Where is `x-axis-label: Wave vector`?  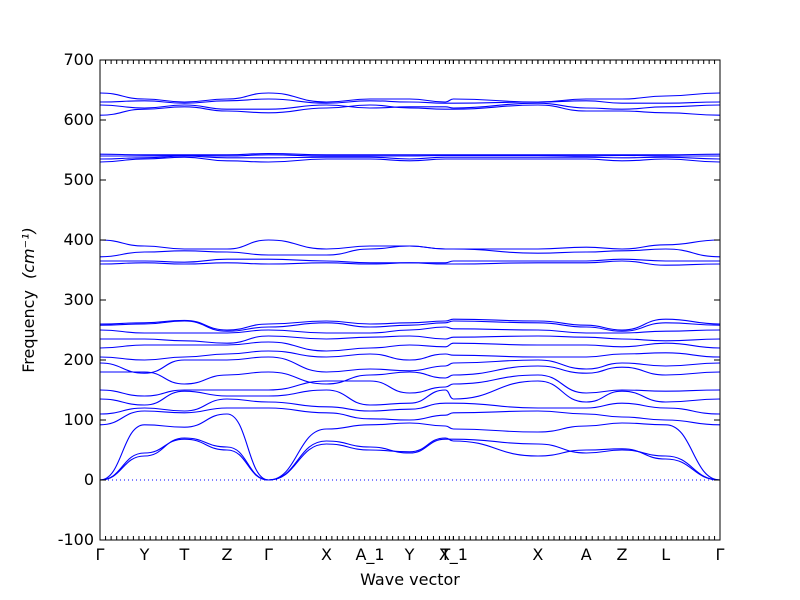 x-axis-label: Wave vector is located at coordinates (410, 579).